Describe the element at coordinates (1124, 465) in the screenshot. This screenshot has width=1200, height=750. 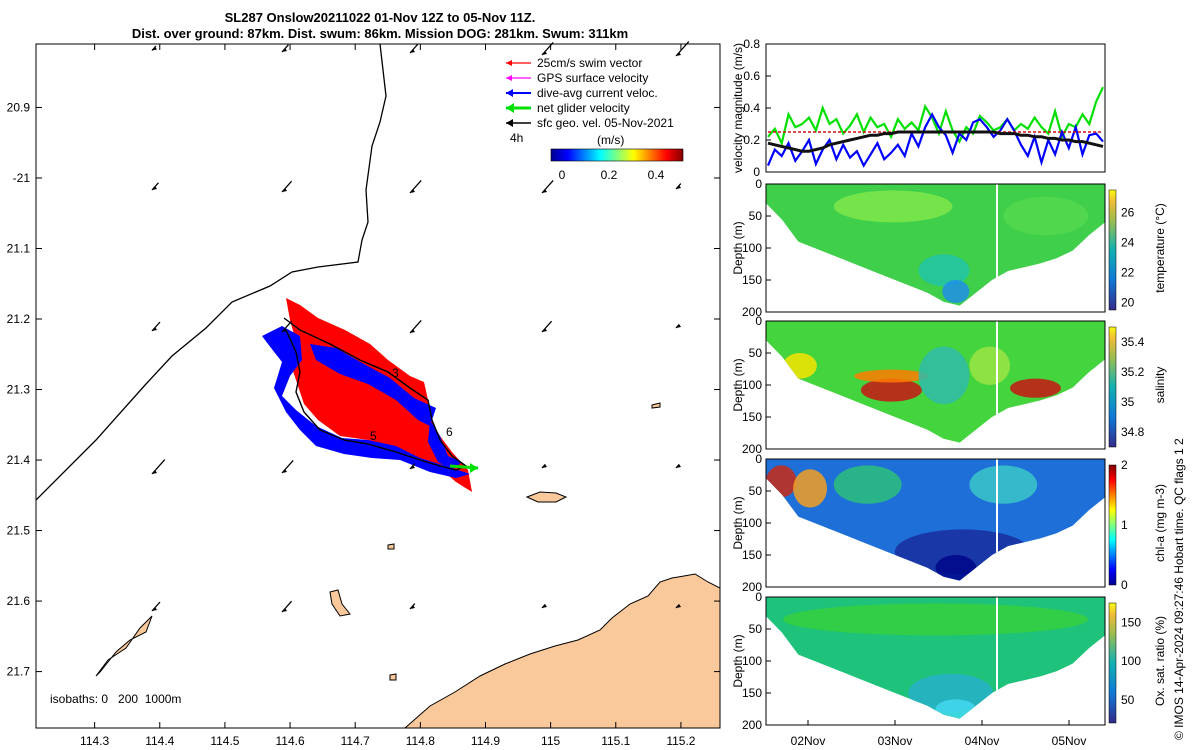
I see `section-colorbar-tick: 2` at that location.